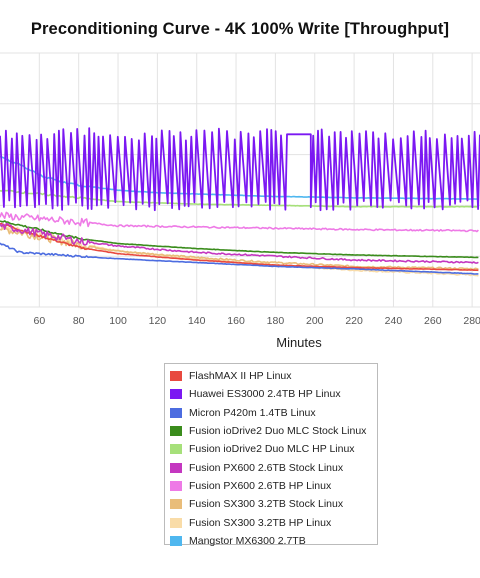 This screenshot has height=578, width=480. Describe the element at coordinates (299, 342) in the screenshot. I see `x-axis-title: Minutes` at that location.